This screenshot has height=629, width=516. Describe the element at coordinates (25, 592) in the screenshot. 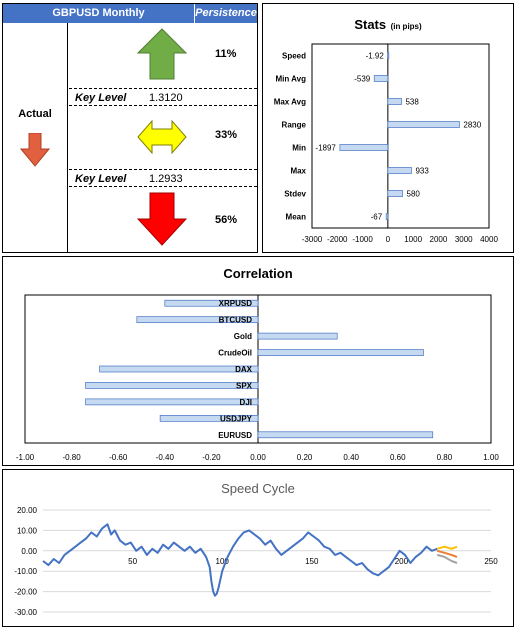

I see `y-tick-label: -20.00` at that location.